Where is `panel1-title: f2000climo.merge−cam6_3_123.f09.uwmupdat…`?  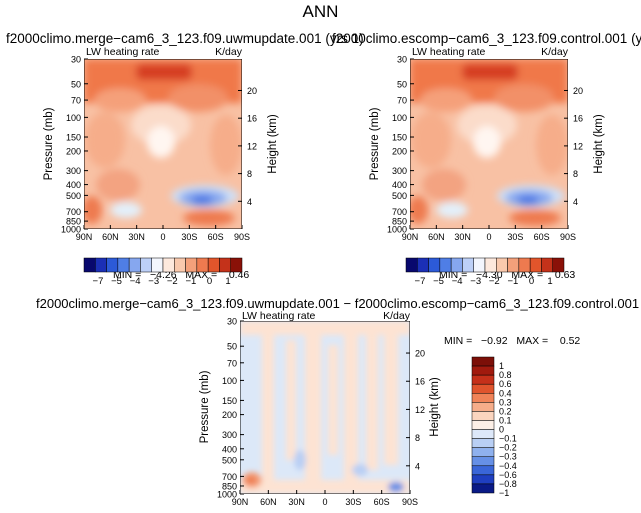 panel1-title: f2000climo.merge−cam6_3_123.f09.uwmupdat… is located at coordinates (185, 38).